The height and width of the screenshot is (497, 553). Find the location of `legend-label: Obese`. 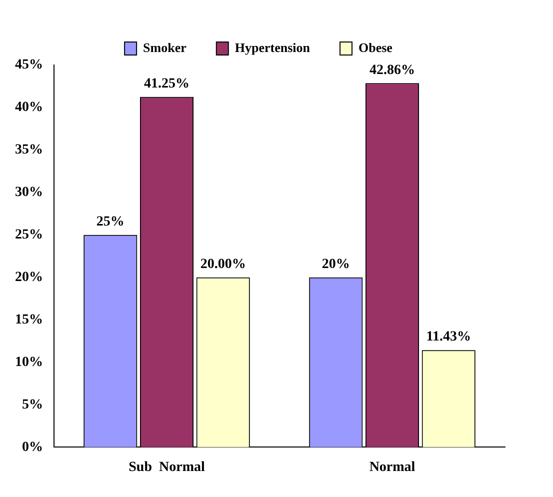

legend-label: Obese is located at coordinates (375, 47).